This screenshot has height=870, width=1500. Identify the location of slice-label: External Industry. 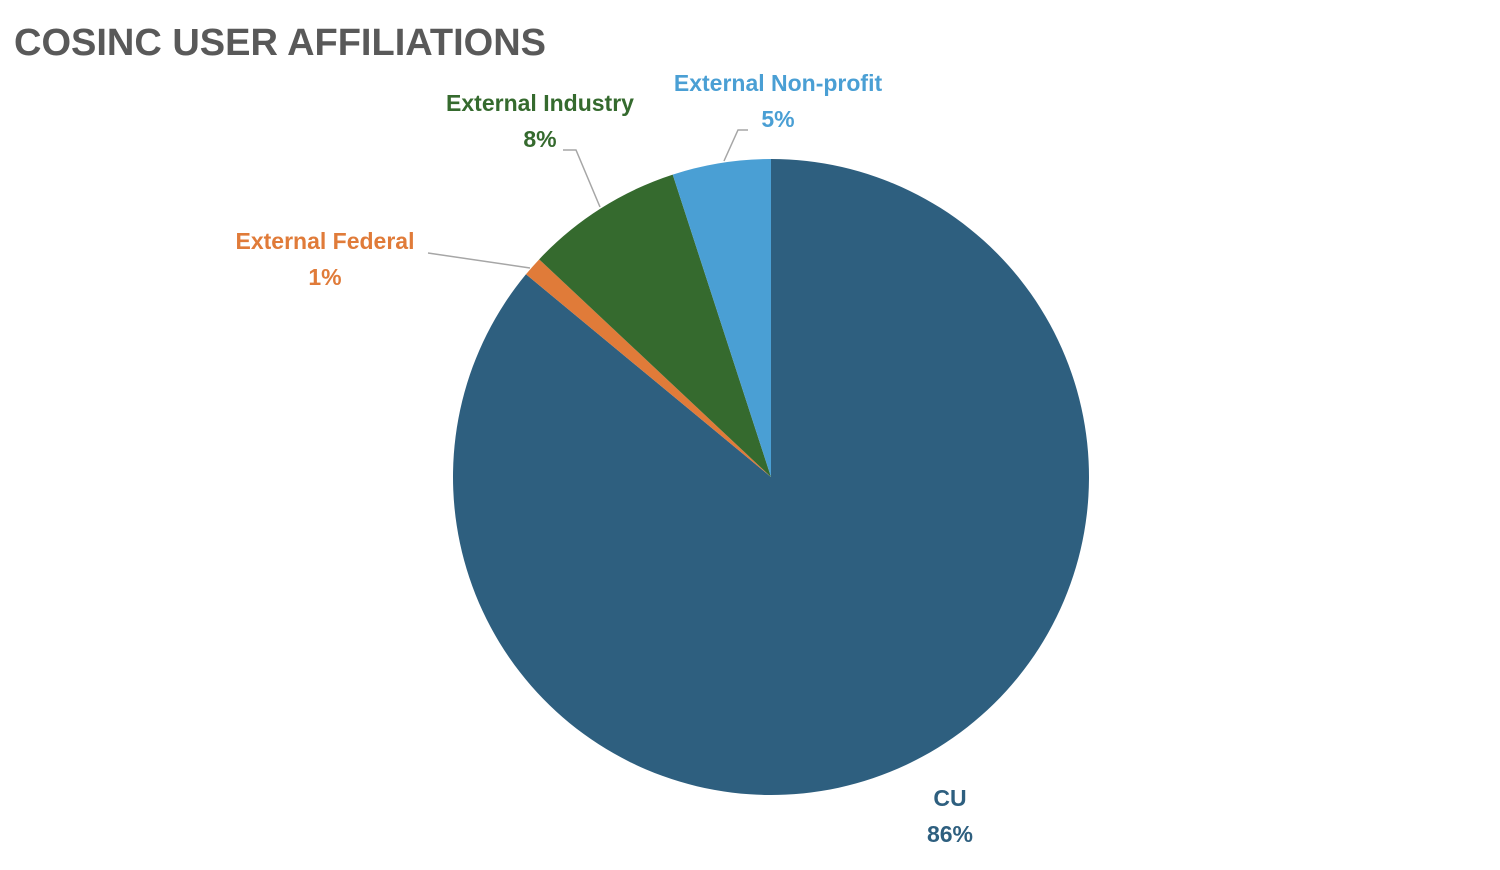
(540, 103).